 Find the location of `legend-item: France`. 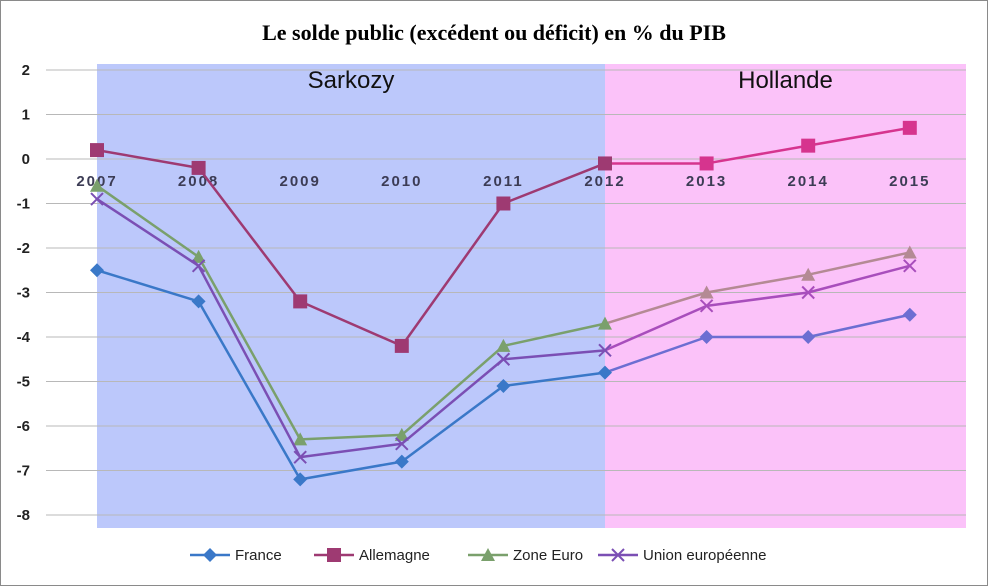

legend-item: France is located at coordinates (236, 555).